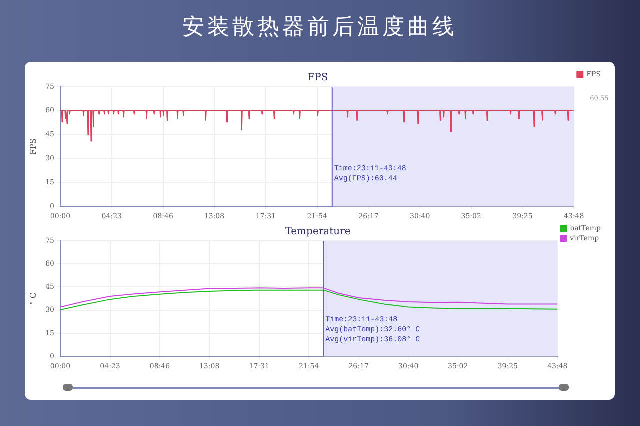  I want to click on chart-title: Temperature, so click(318, 232).